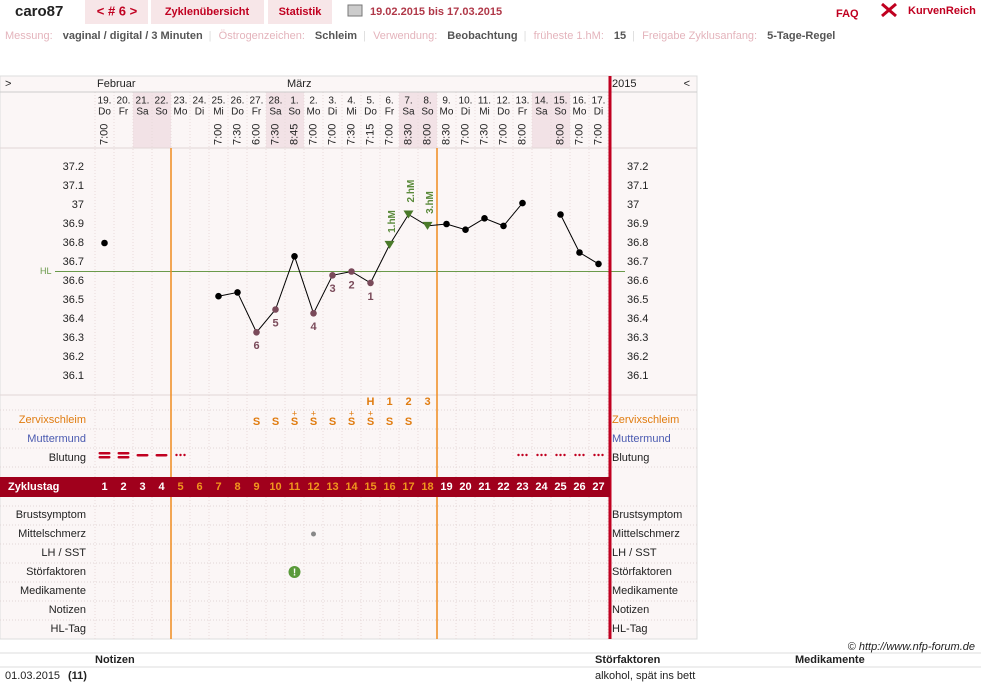 The height and width of the screenshot is (699, 981). I want to click on print-icon, so click(355, 10).